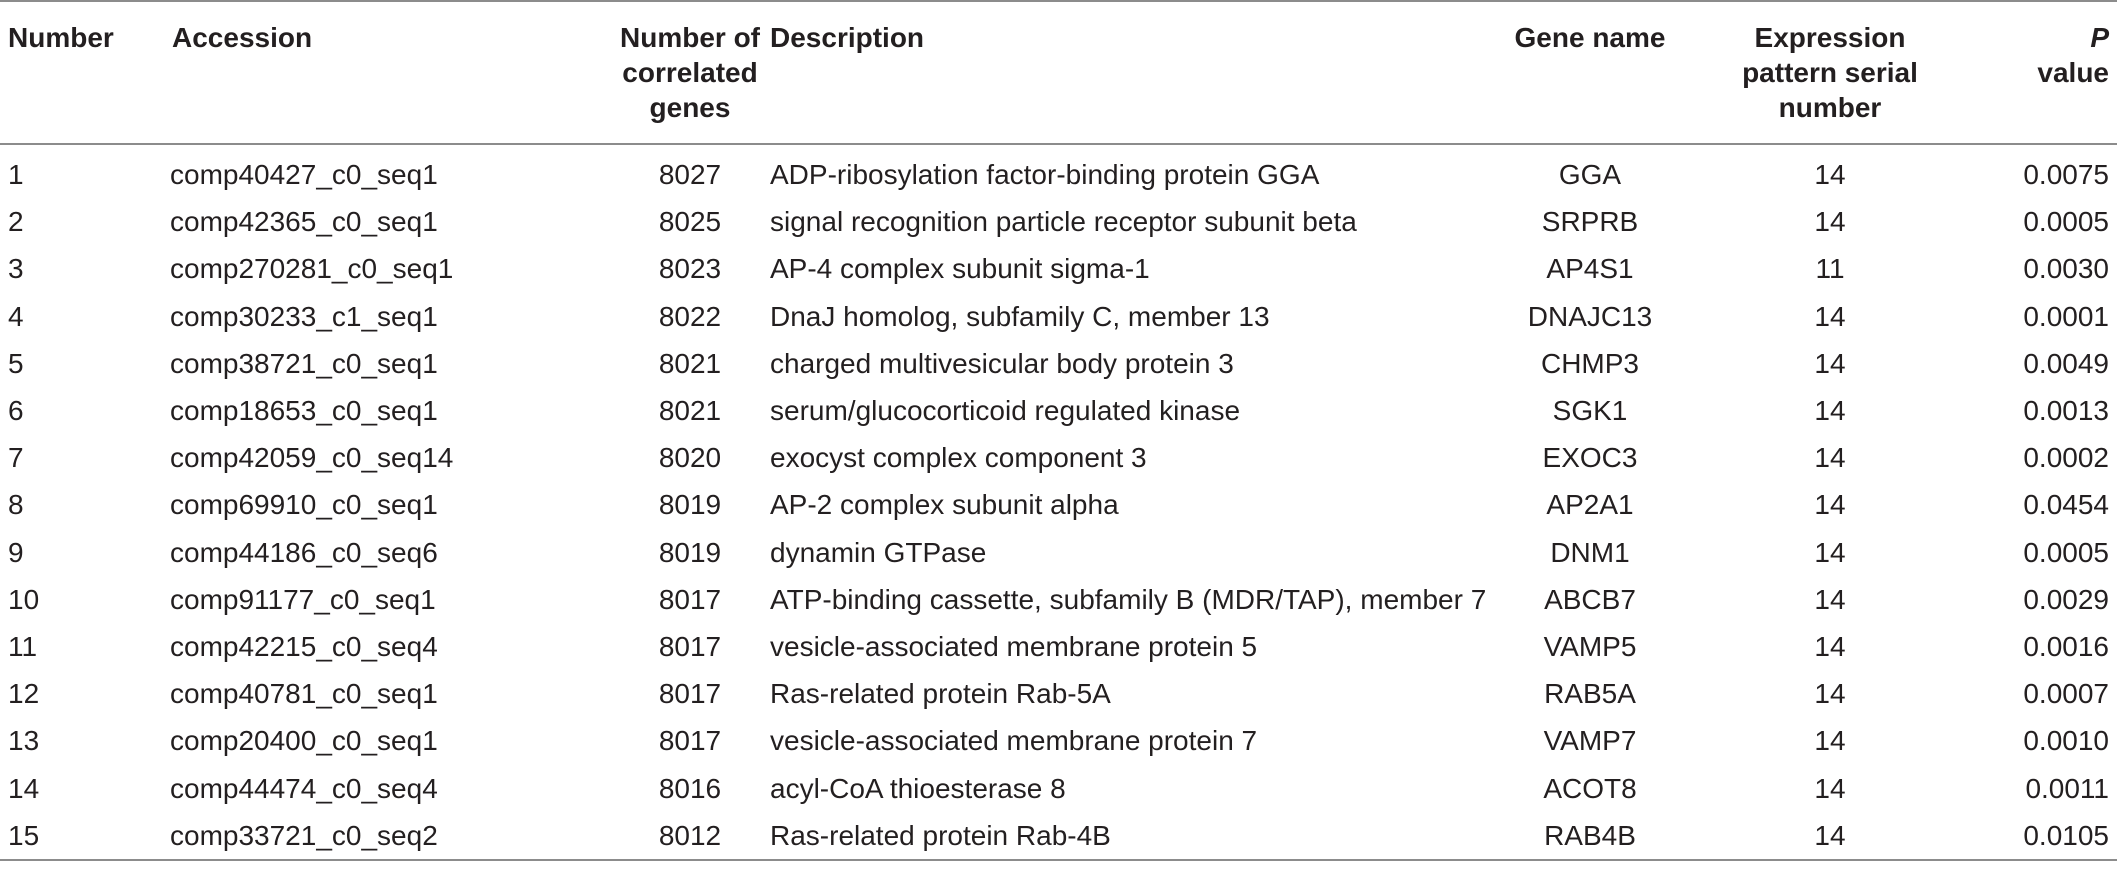  I want to click on cell-correlated-genes: 8025, so click(690, 222).